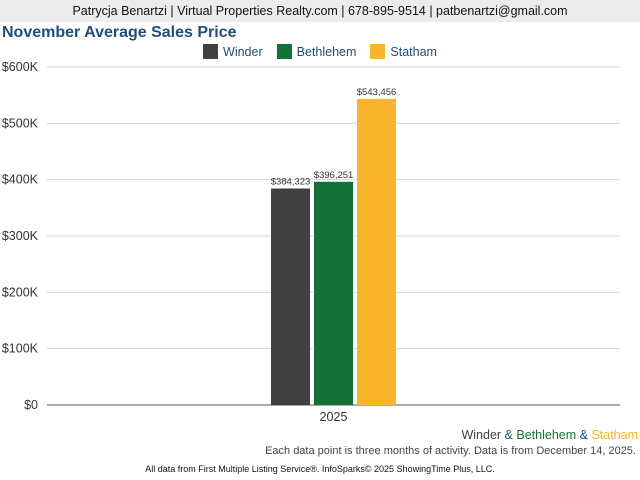 Image resolution: width=640 pixels, height=480 pixels. Describe the element at coordinates (334, 175) in the screenshot. I see `data-label-bethlehem: $396,251` at that location.